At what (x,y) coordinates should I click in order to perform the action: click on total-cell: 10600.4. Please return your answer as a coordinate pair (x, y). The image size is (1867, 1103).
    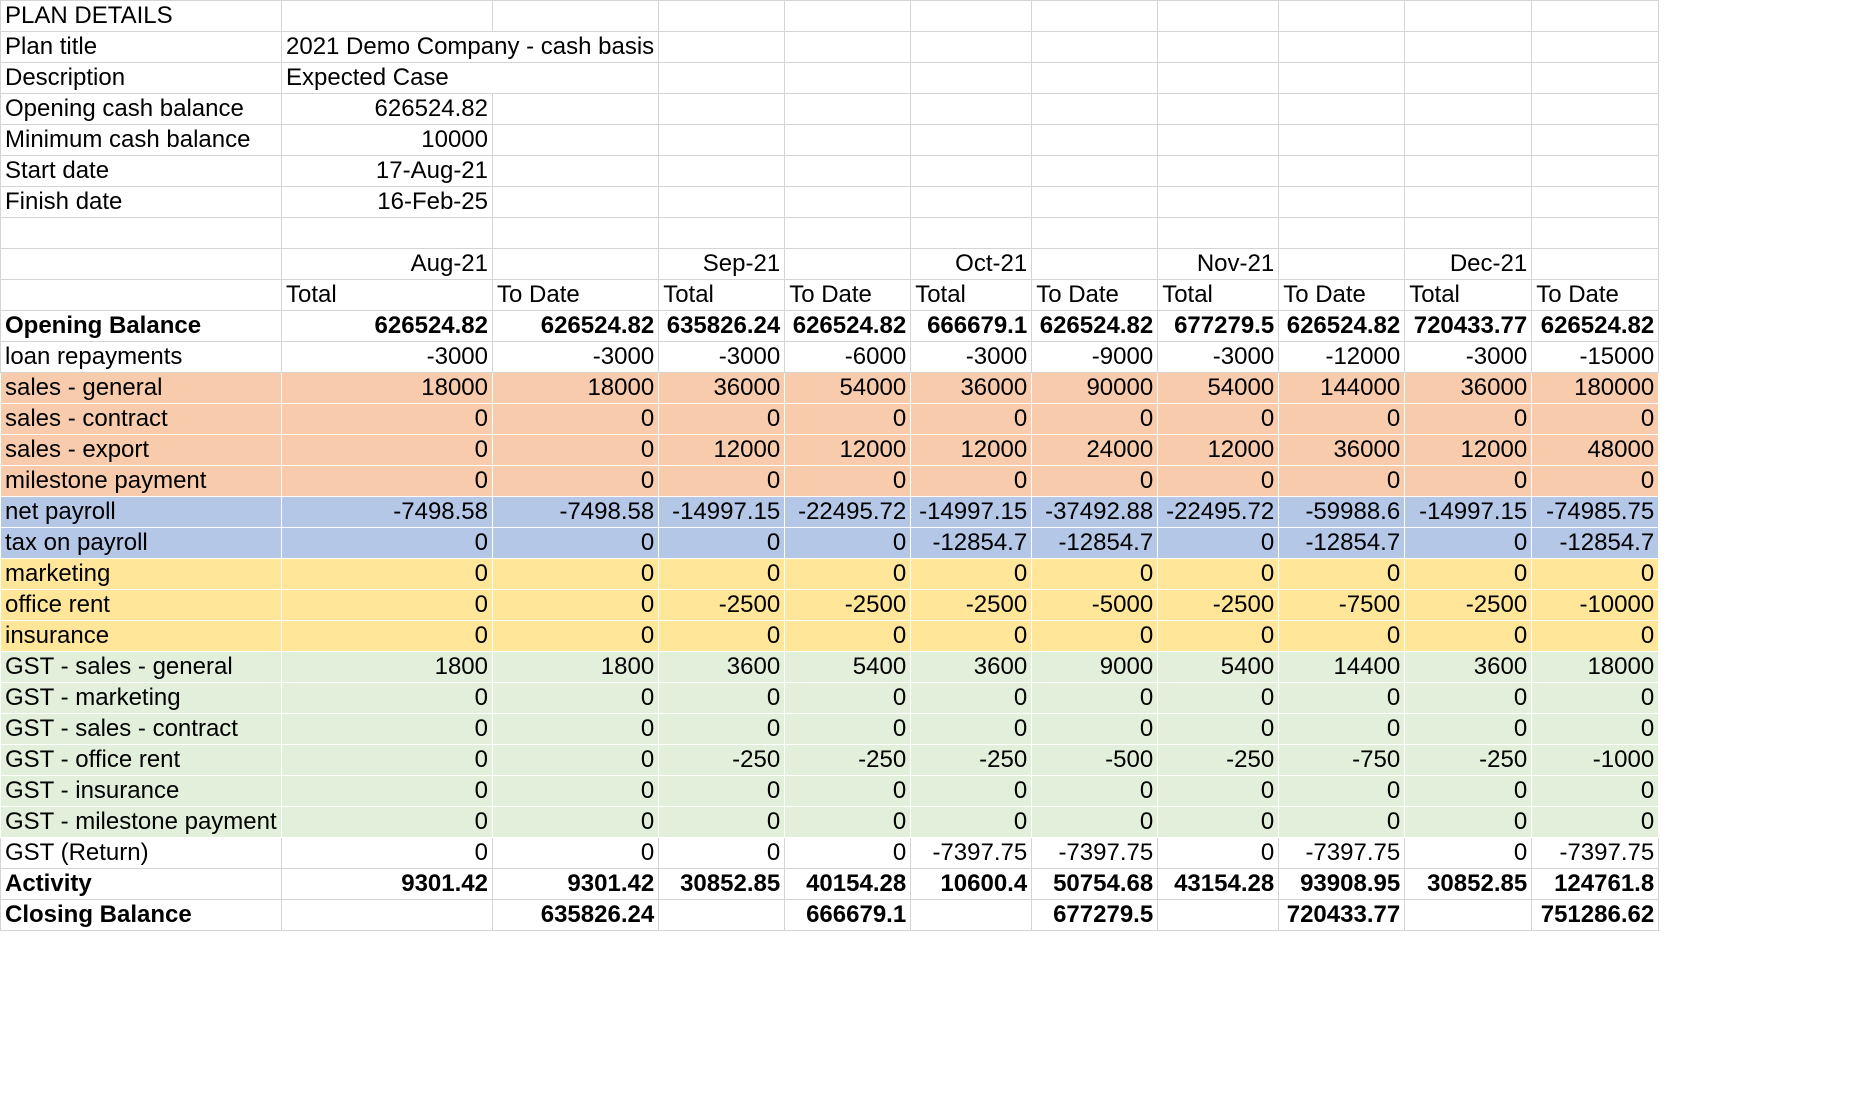
    Looking at the image, I should click on (971, 884).